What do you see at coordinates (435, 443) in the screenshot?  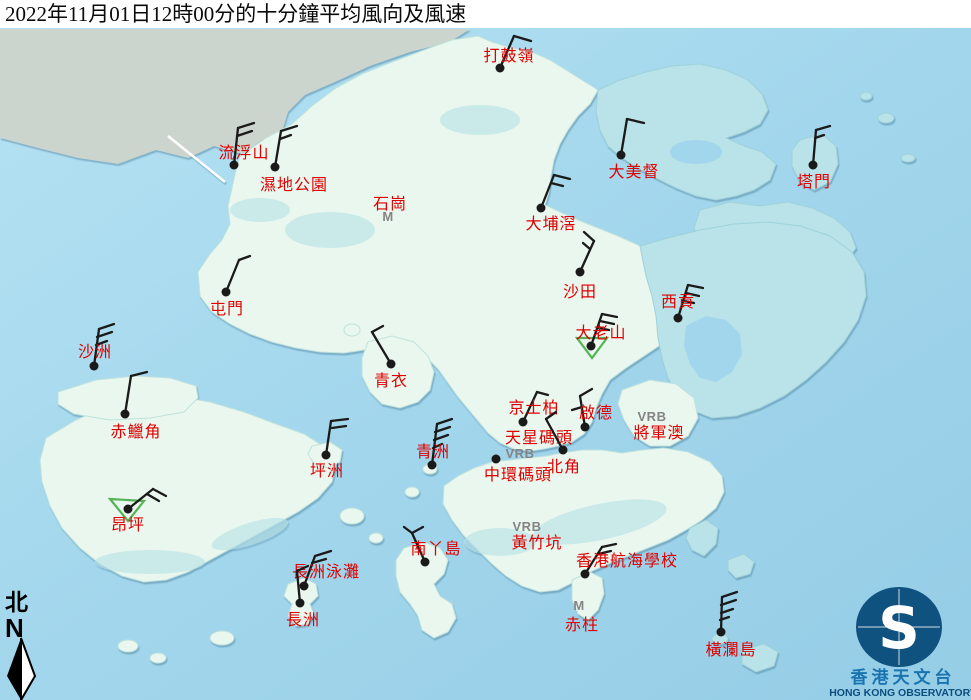 I see `station-green-island: 青洲` at bounding box center [435, 443].